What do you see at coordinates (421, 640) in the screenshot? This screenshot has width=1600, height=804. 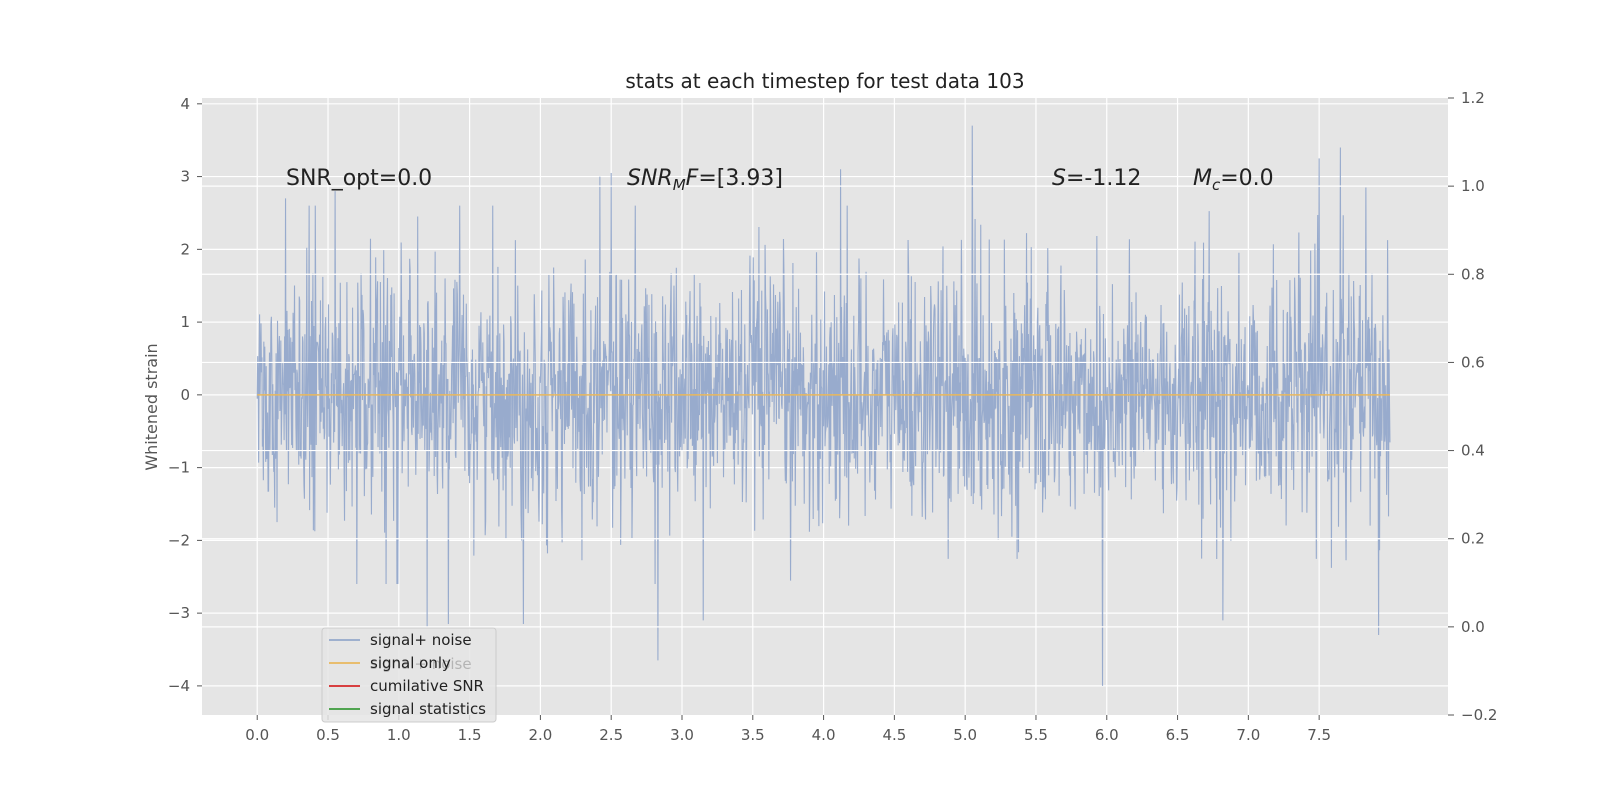 I see `legend-label: signal+ noise` at bounding box center [421, 640].